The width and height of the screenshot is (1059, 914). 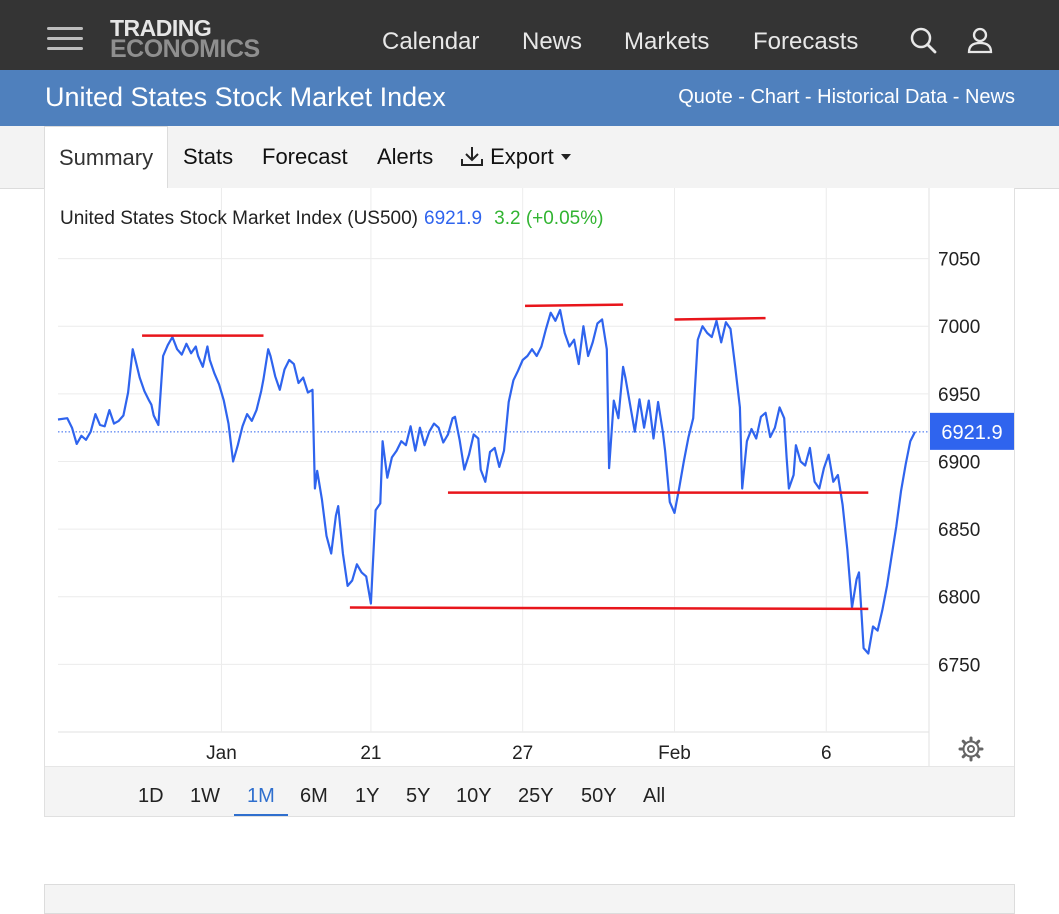 I want to click on page-title: United States Stock Market Index, so click(x=245, y=97).